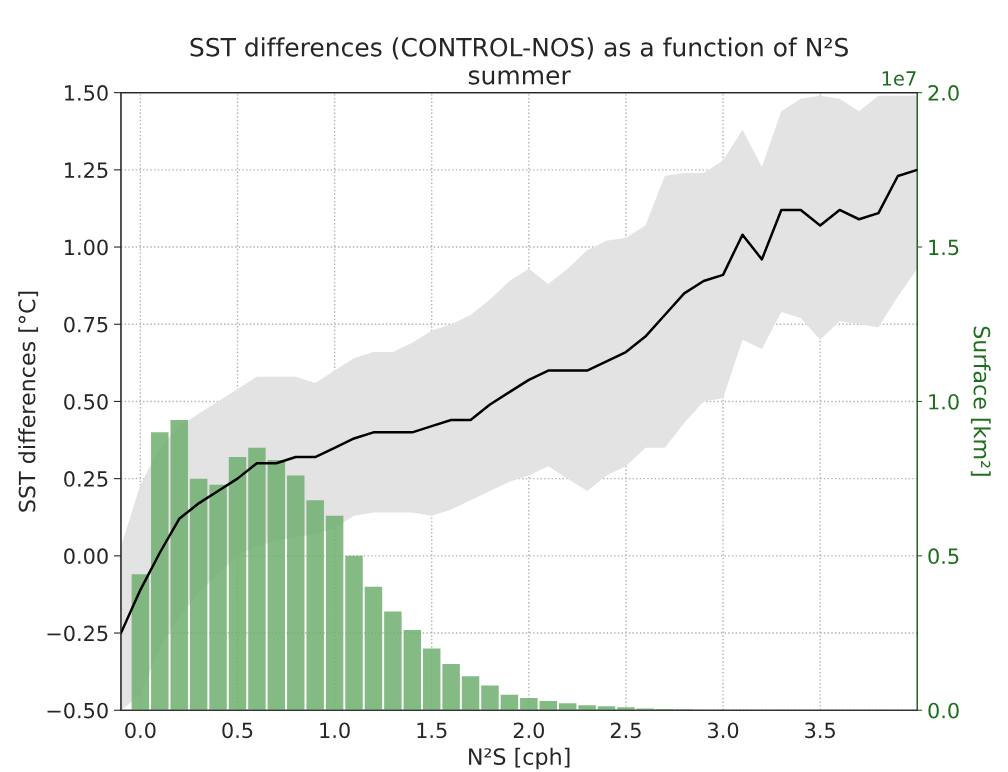 Image resolution: width=1008 pixels, height=772 pixels. Describe the element at coordinates (519, 61) in the screenshot. I see `chart-title: SST differences (CONTROL-NOS) as a function of N²S summer` at that location.